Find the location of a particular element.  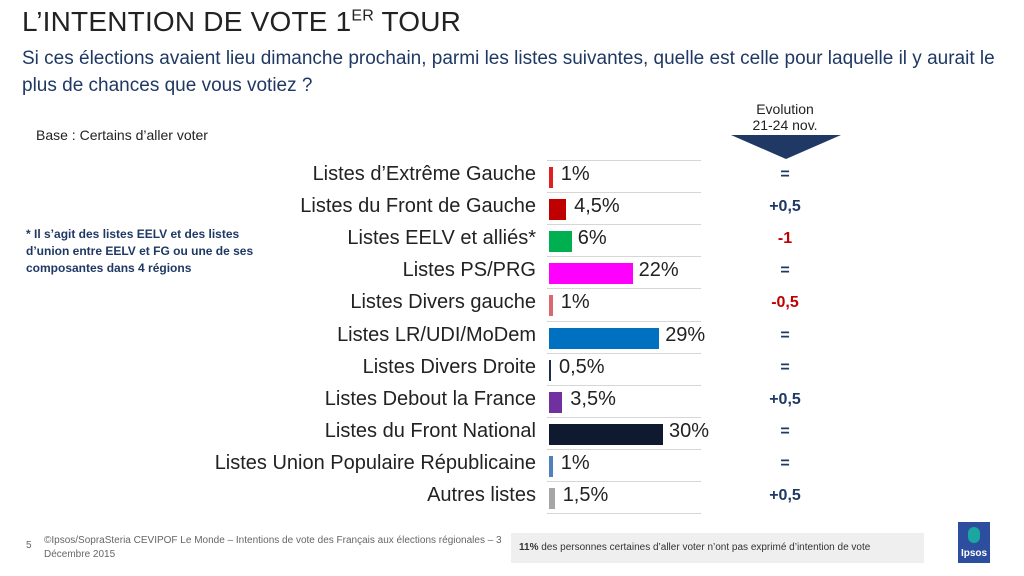

page-title: L’INTENTION DE VOTE 1ER TOUR is located at coordinates (241, 22).